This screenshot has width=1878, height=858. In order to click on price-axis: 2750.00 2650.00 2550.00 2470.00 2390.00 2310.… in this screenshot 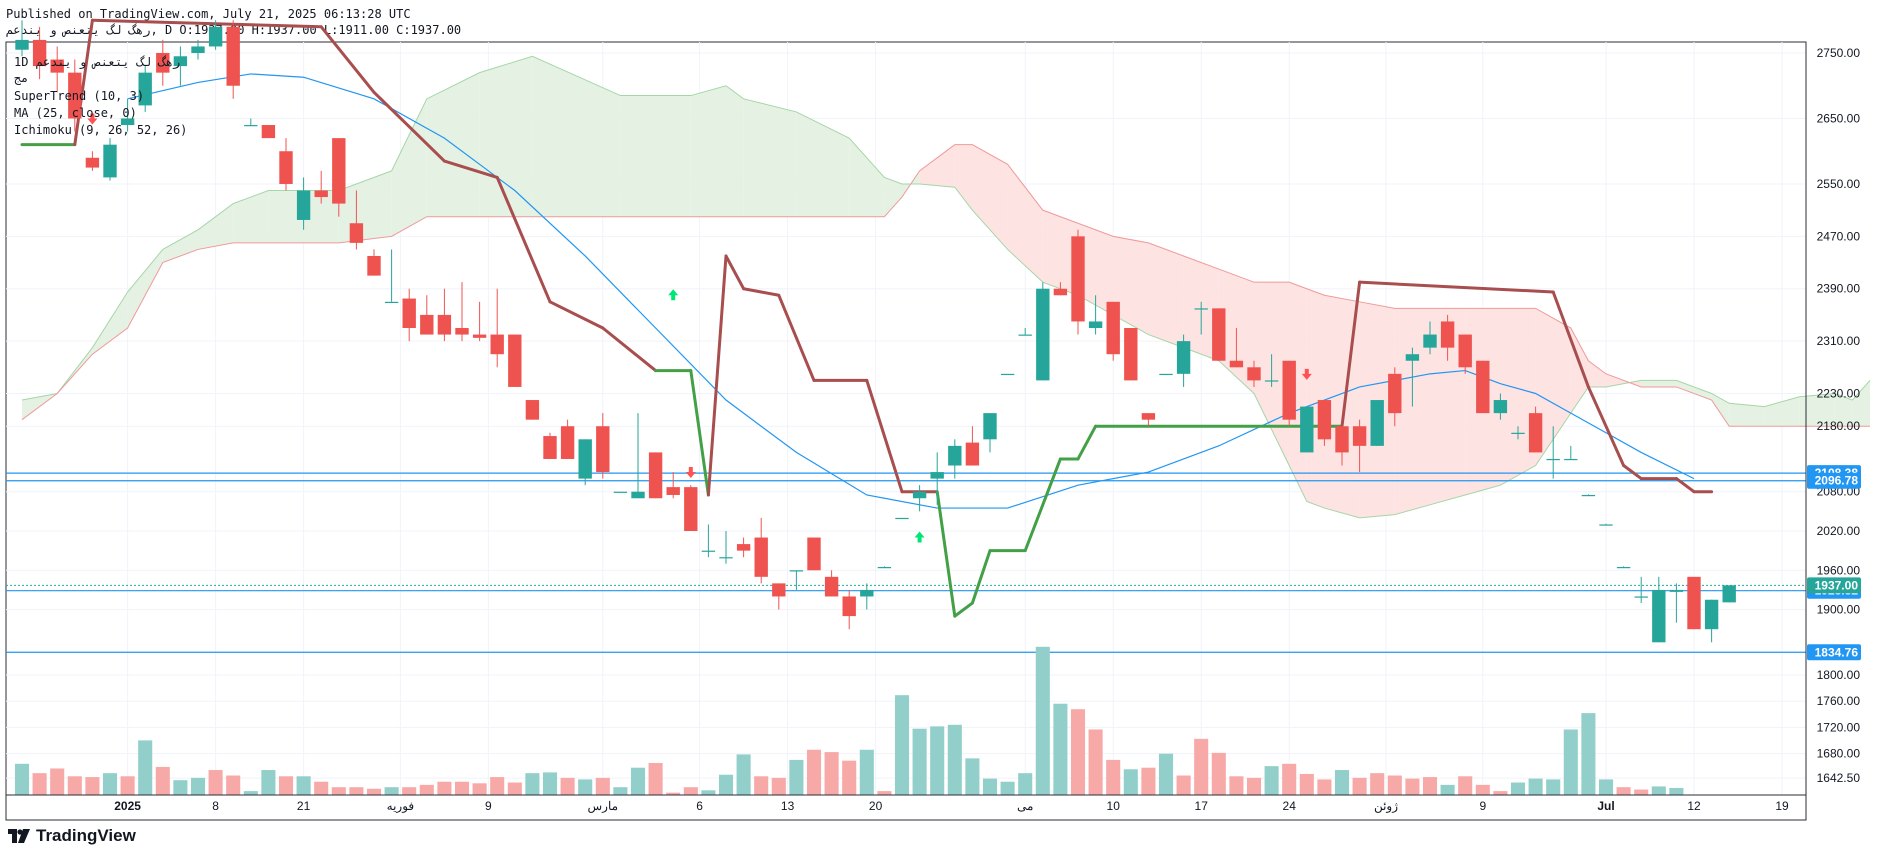, I will do `click(1839, 415)`.